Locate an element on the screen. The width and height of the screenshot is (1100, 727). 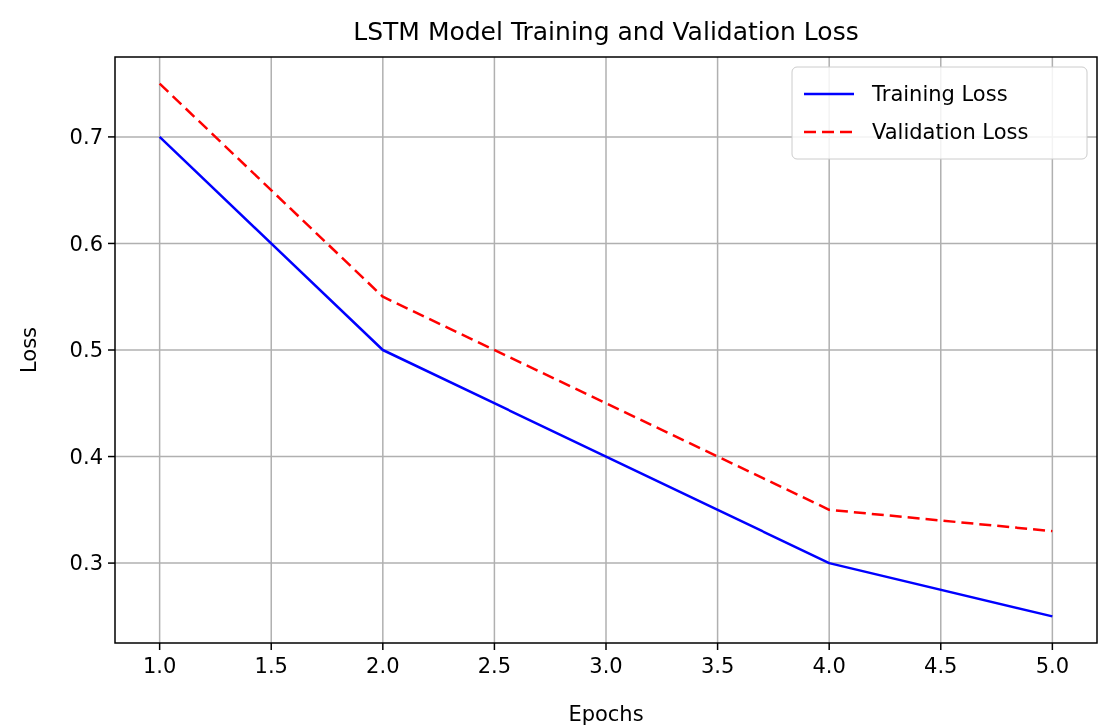
y-tick-label: 0.6 is located at coordinates (86, 243).